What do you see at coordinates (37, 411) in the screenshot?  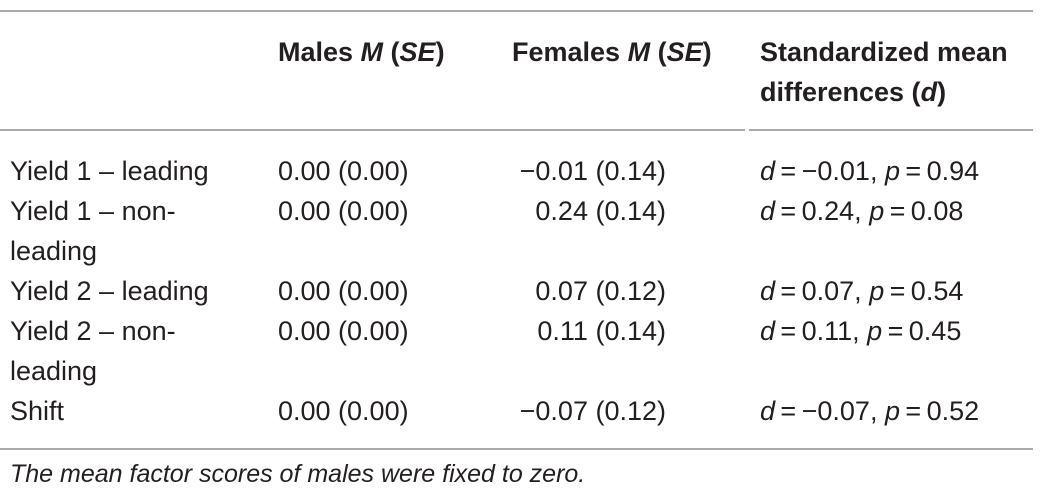 I see `row-label: Shift` at bounding box center [37, 411].